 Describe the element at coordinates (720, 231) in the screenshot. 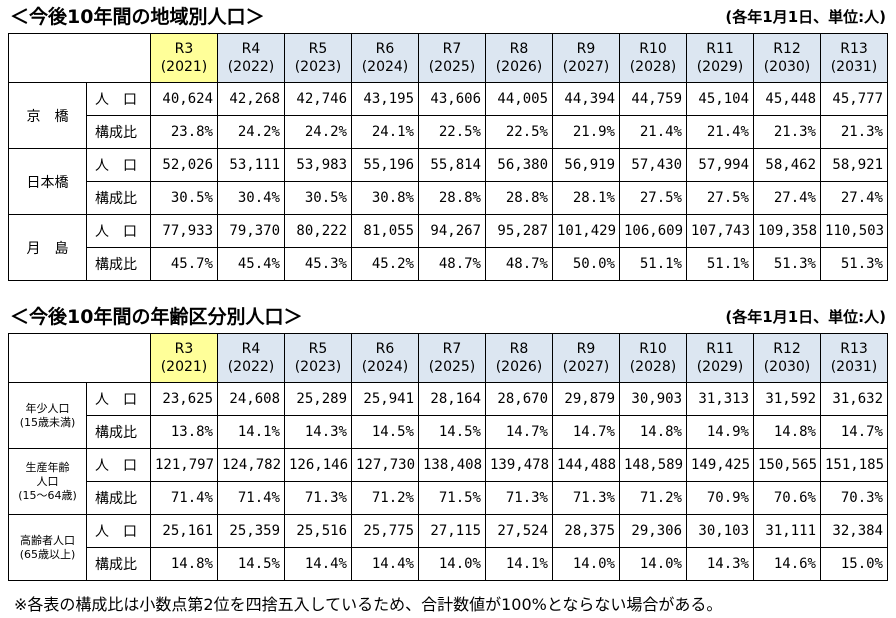

I see `value-cell: 107,743` at that location.